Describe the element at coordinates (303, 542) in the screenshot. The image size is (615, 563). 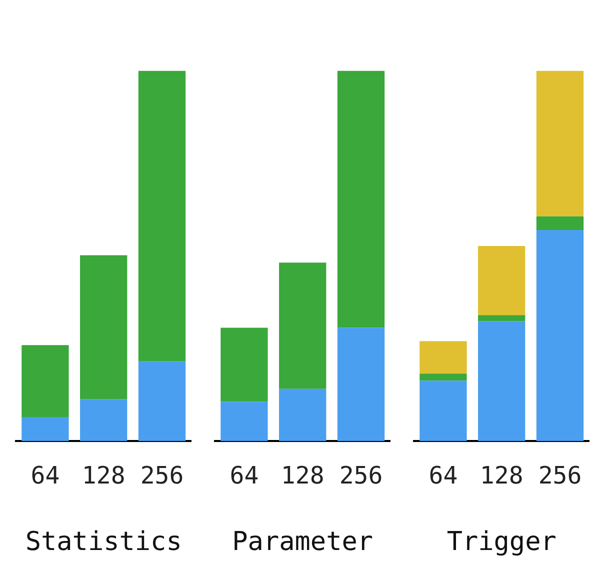
I see `x-axis-title: Parameter` at that location.